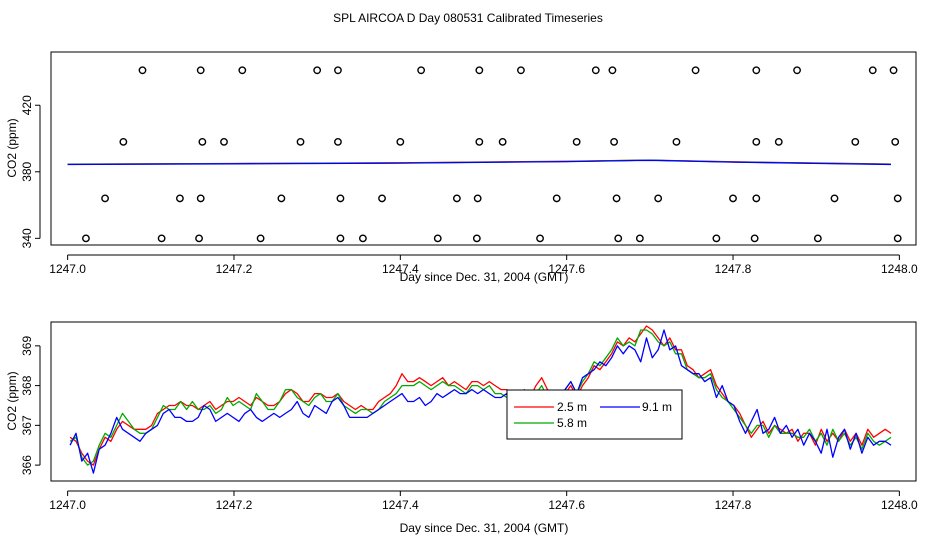 The height and width of the screenshot is (540, 936). Describe the element at coordinates (572, 407) in the screenshot. I see `legend-label-2.5m: 2.5 m` at that location.